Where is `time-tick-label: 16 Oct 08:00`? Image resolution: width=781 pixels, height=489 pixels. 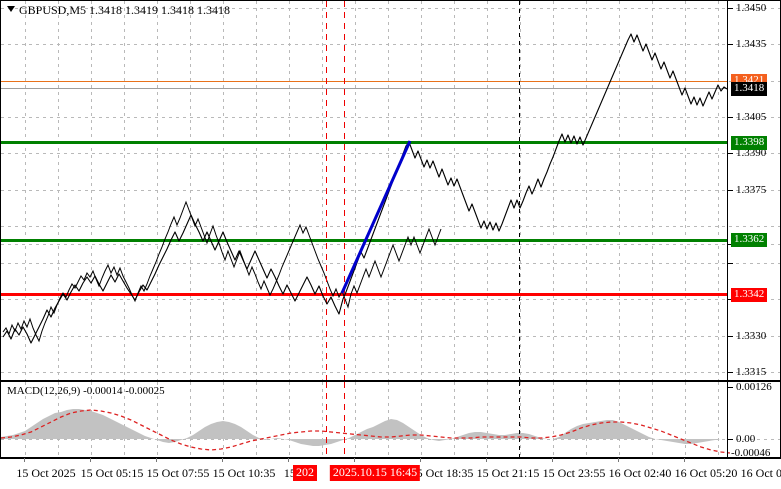
time-tick-label: 16 Oct 08:00 is located at coordinates (760, 473).